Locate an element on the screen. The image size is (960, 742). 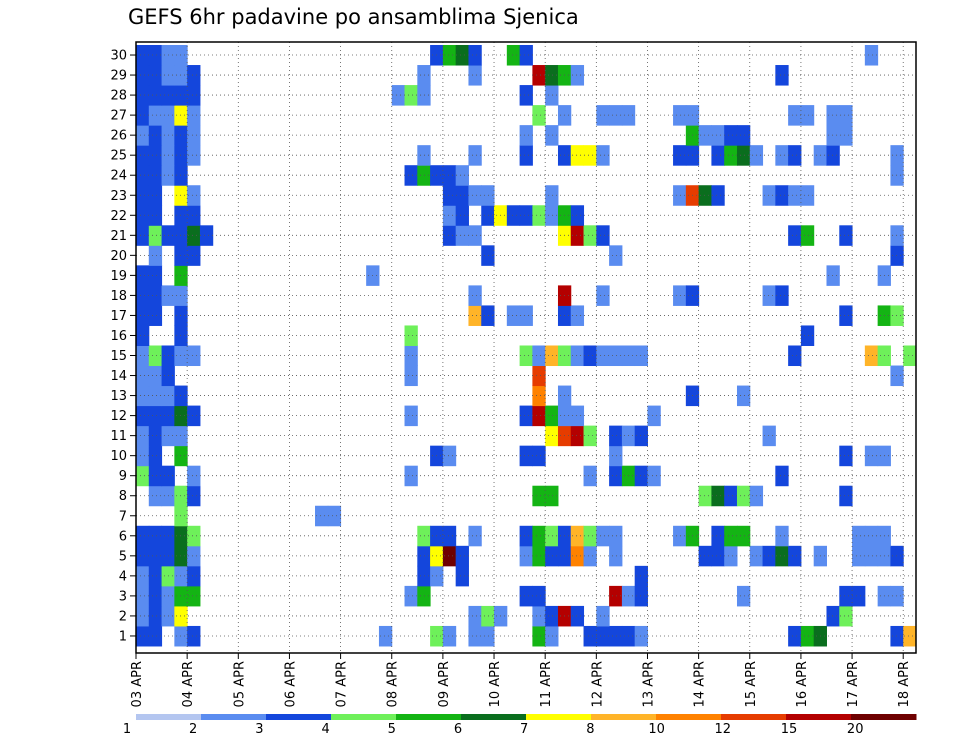
x-tick-label: 09 APR is located at coordinates (444, 684).